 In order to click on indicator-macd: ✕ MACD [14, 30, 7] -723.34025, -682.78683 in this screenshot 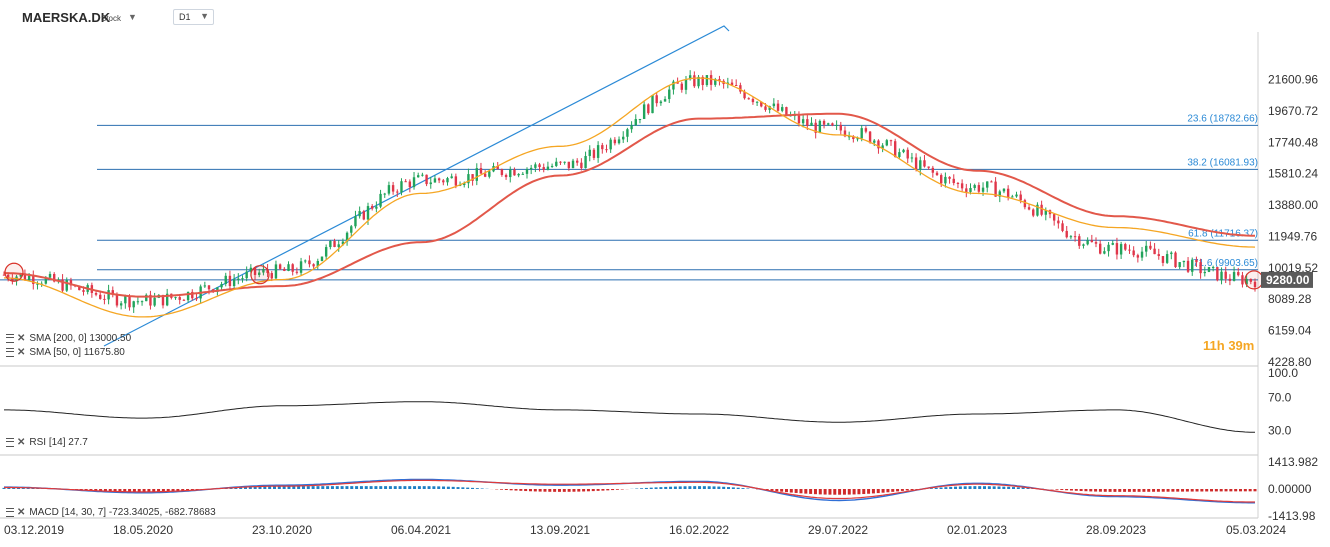, I will do `click(111, 512)`.